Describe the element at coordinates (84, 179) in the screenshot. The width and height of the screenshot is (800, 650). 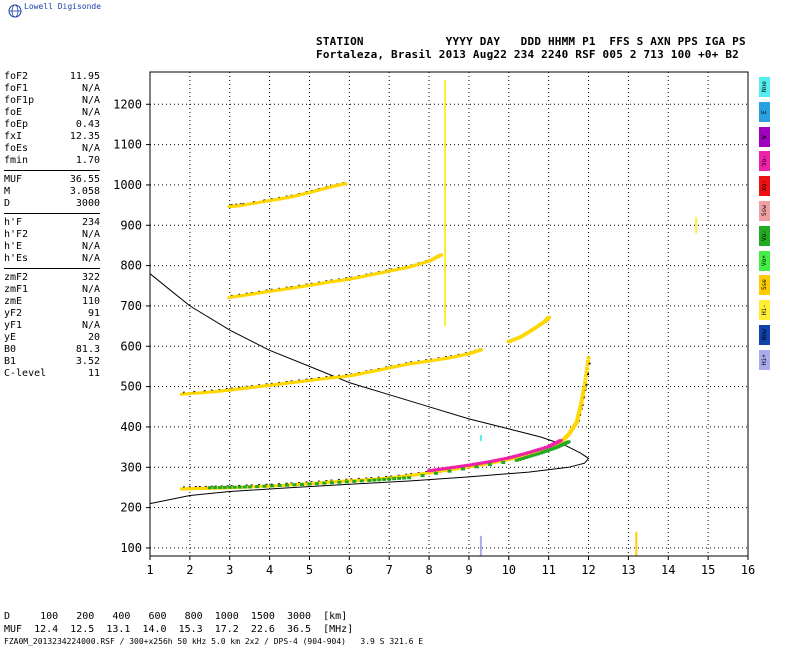
I see `param-value: 36.55` at that location.